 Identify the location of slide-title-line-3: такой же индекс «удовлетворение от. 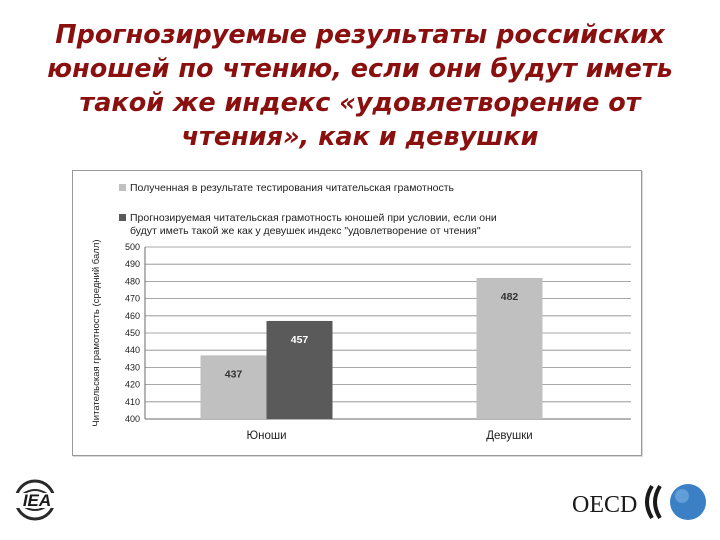
(360, 103).